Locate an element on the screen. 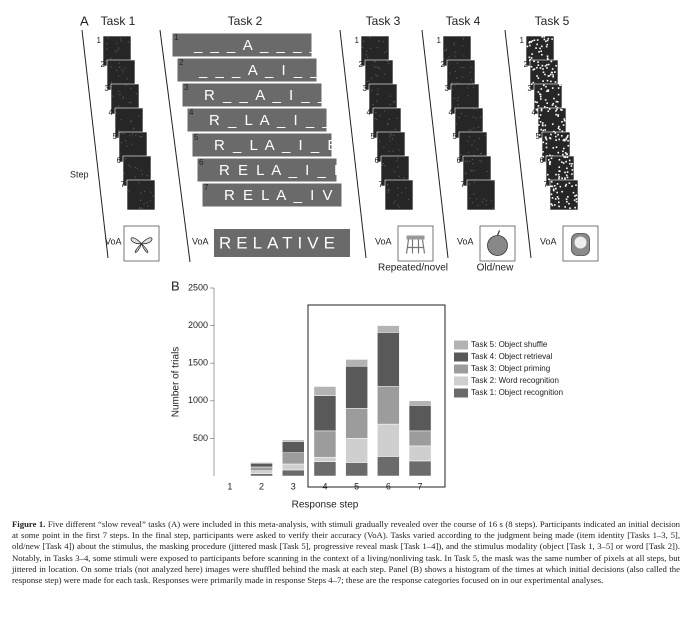 This screenshot has height=619, width=693. panel-label: B is located at coordinates (175, 285).